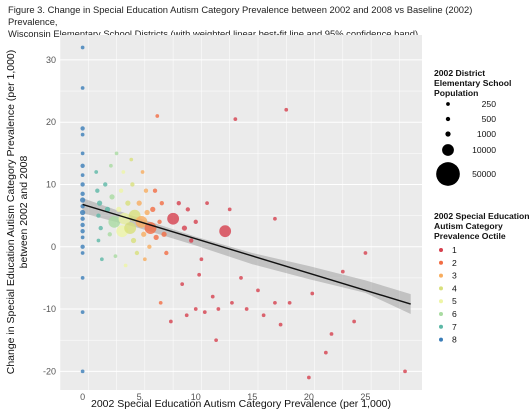 The image size is (531, 415). What do you see at coordinates (309, 397) in the screenshot?
I see `x-tick-label: 20` at bounding box center [309, 397].